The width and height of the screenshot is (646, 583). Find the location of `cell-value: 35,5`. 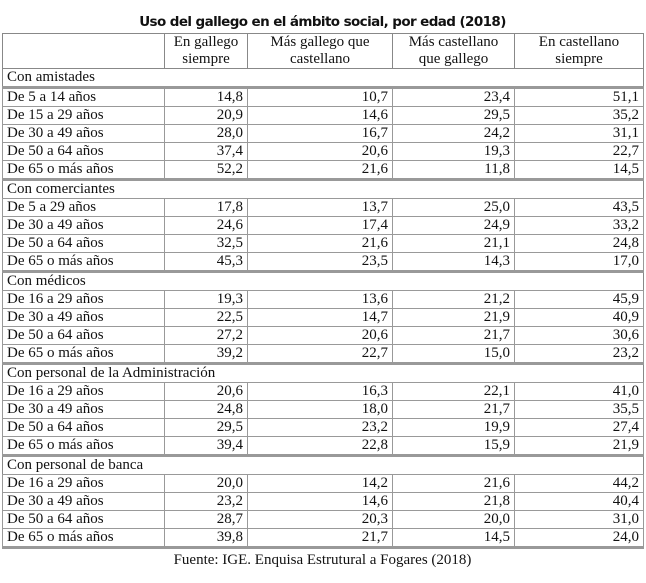

cell-value: 35,5 is located at coordinates (579, 409).